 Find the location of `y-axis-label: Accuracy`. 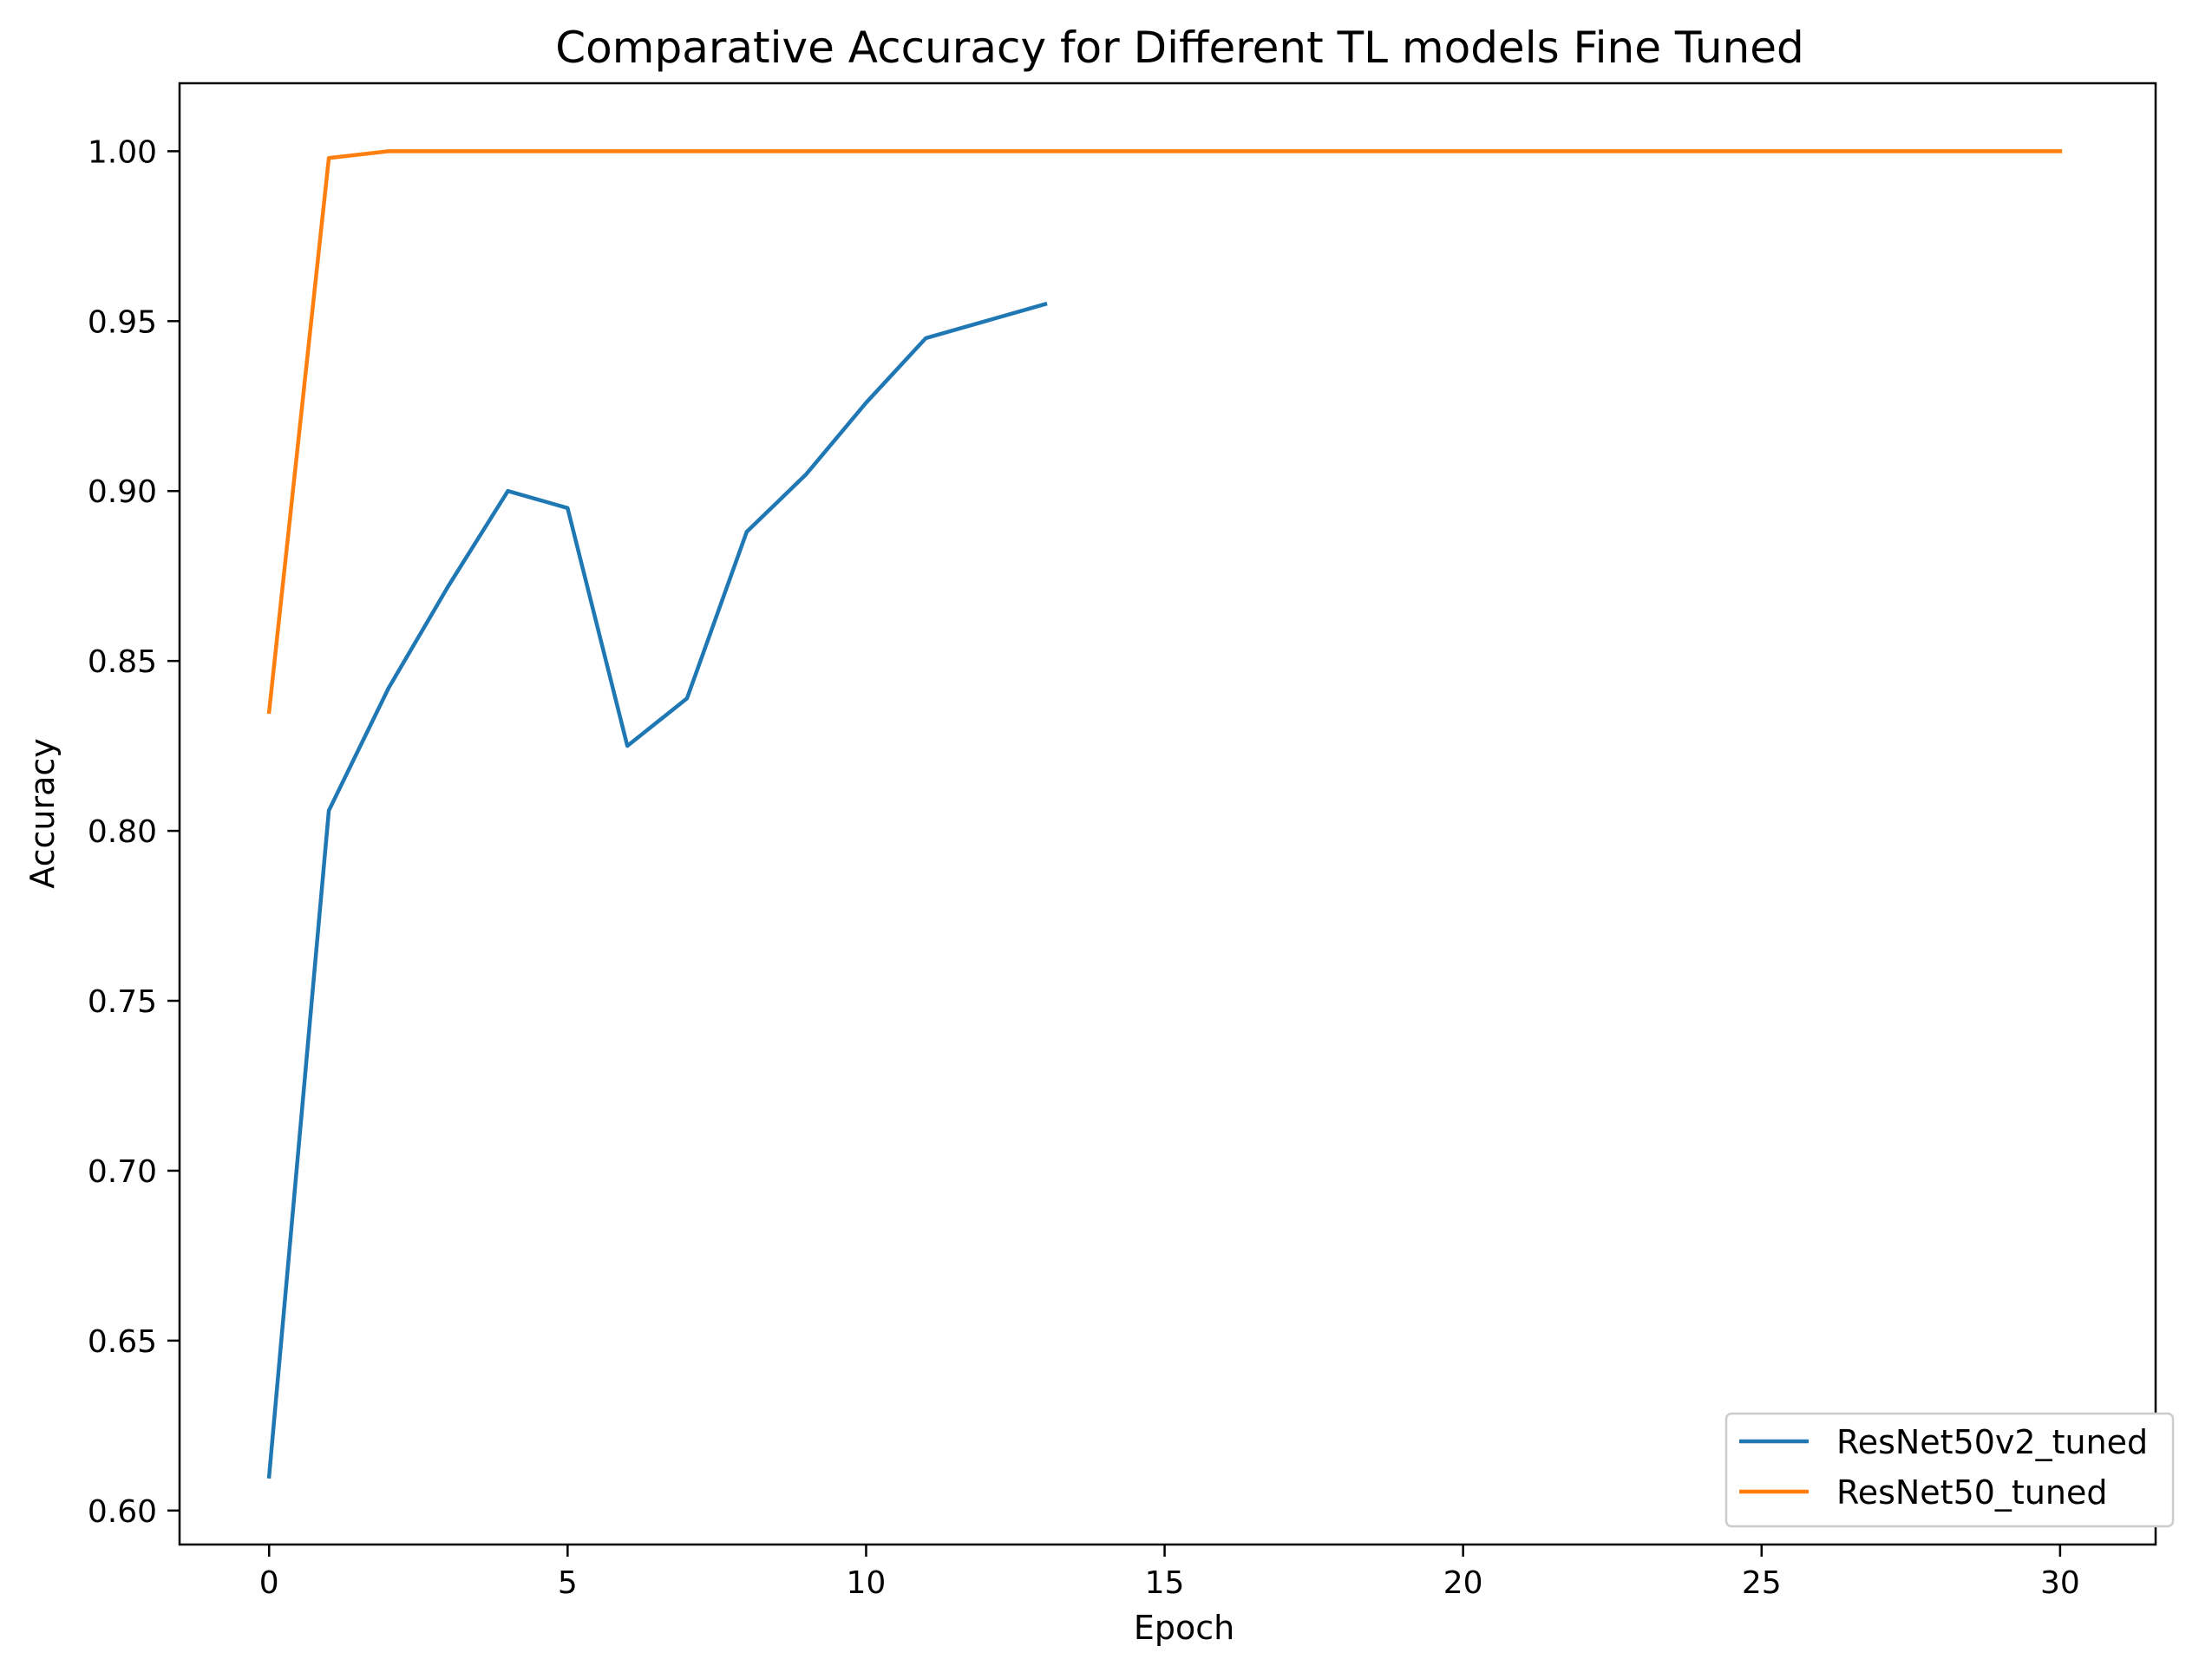

y-axis-label: Accuracy is located at coordinates (42, 814).